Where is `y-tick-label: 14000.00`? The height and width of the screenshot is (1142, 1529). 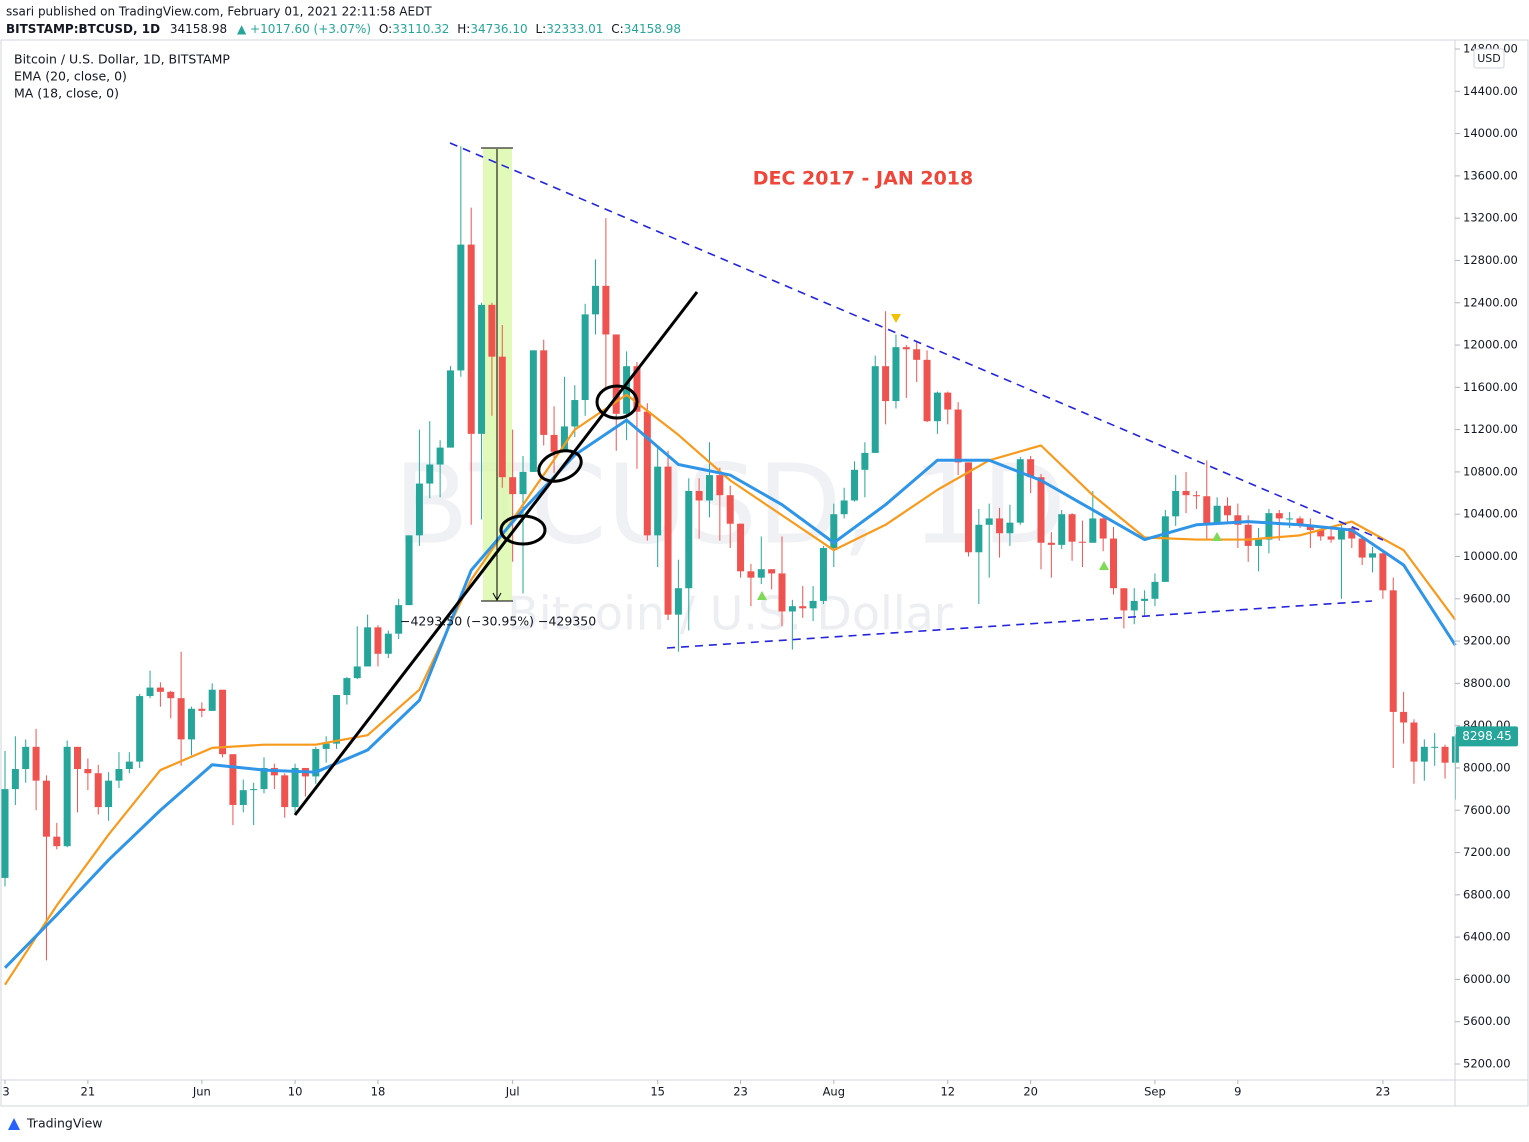 y-tick-label: 14000.00 is located at coordinates (1490, 133).